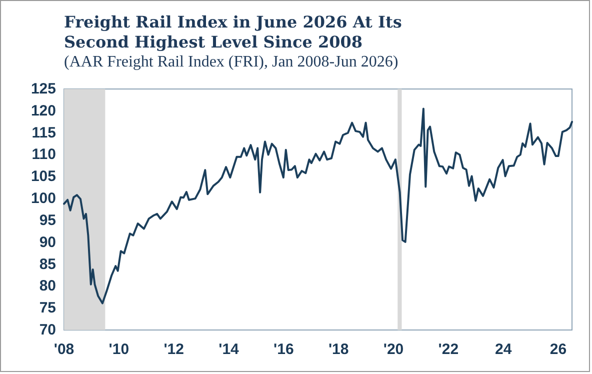  Describe the element at coordinates (43, 177) in the screenshot. I see `y-tick-label: 105` at that location.